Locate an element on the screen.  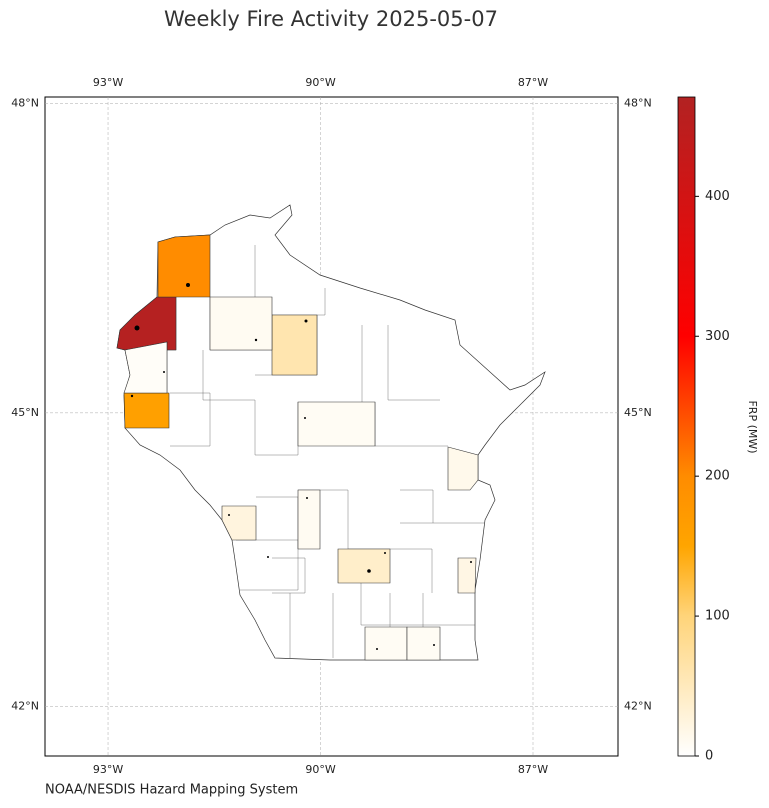
colorbar-tick-label: 400 is located at coordinates (717, 196).